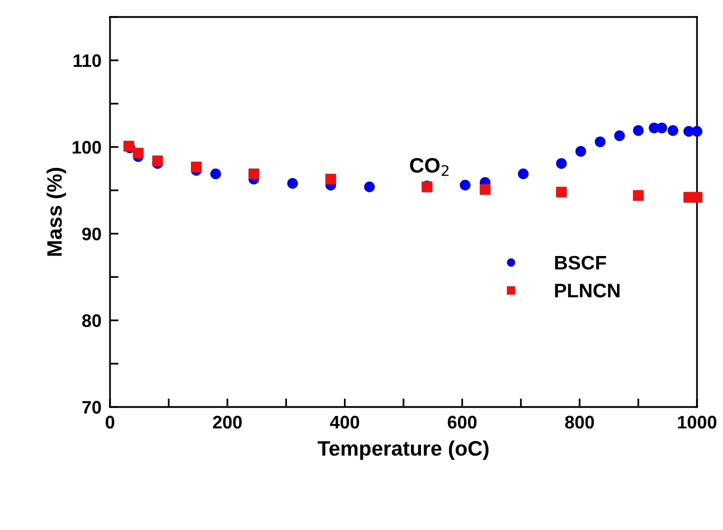 The image size is (723, 530). I want to click on x-tick-label: 800, so click(579, 422).